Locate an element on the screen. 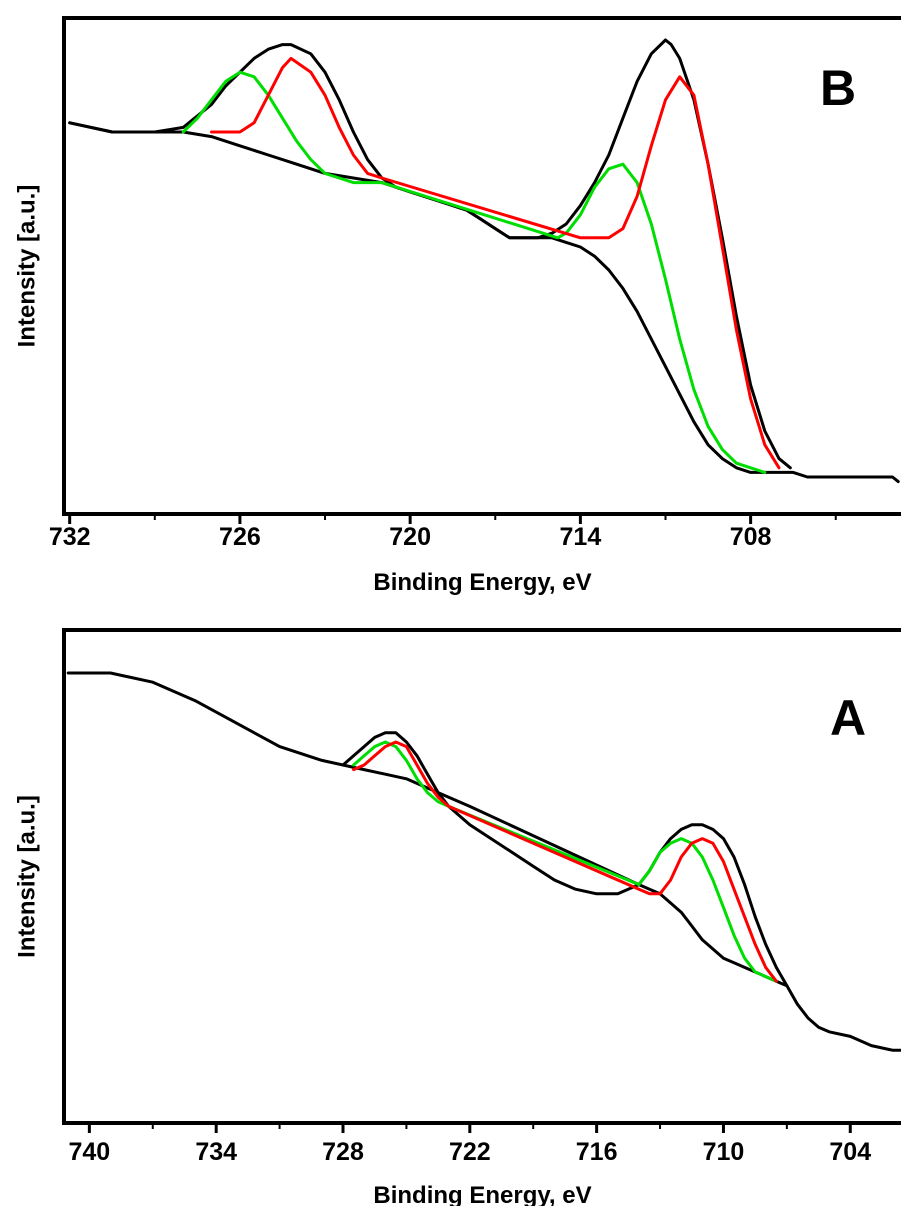  panel-b-x-axis-title: Binding Energy, eV is located at coordinates (482, 582).